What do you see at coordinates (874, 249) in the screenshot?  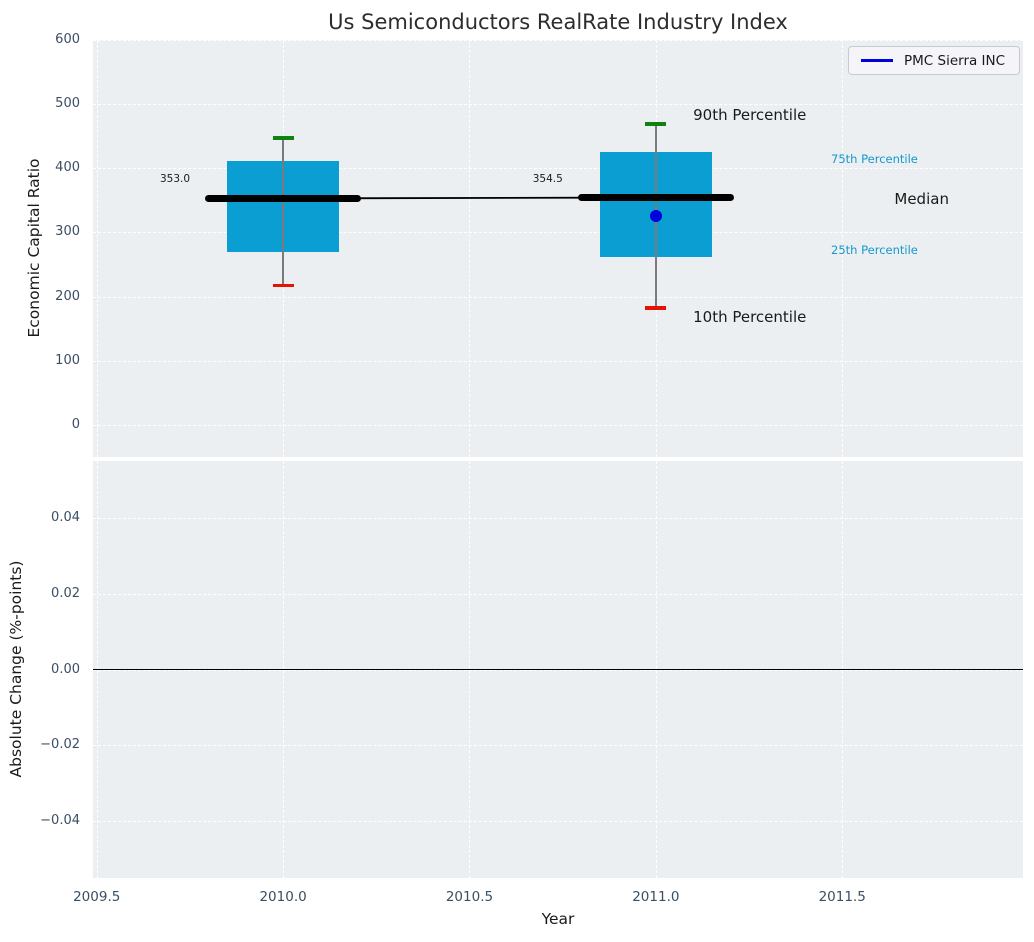 I see `25th-percentile-label: 25th Percentile` at bounding box center [874, 249].